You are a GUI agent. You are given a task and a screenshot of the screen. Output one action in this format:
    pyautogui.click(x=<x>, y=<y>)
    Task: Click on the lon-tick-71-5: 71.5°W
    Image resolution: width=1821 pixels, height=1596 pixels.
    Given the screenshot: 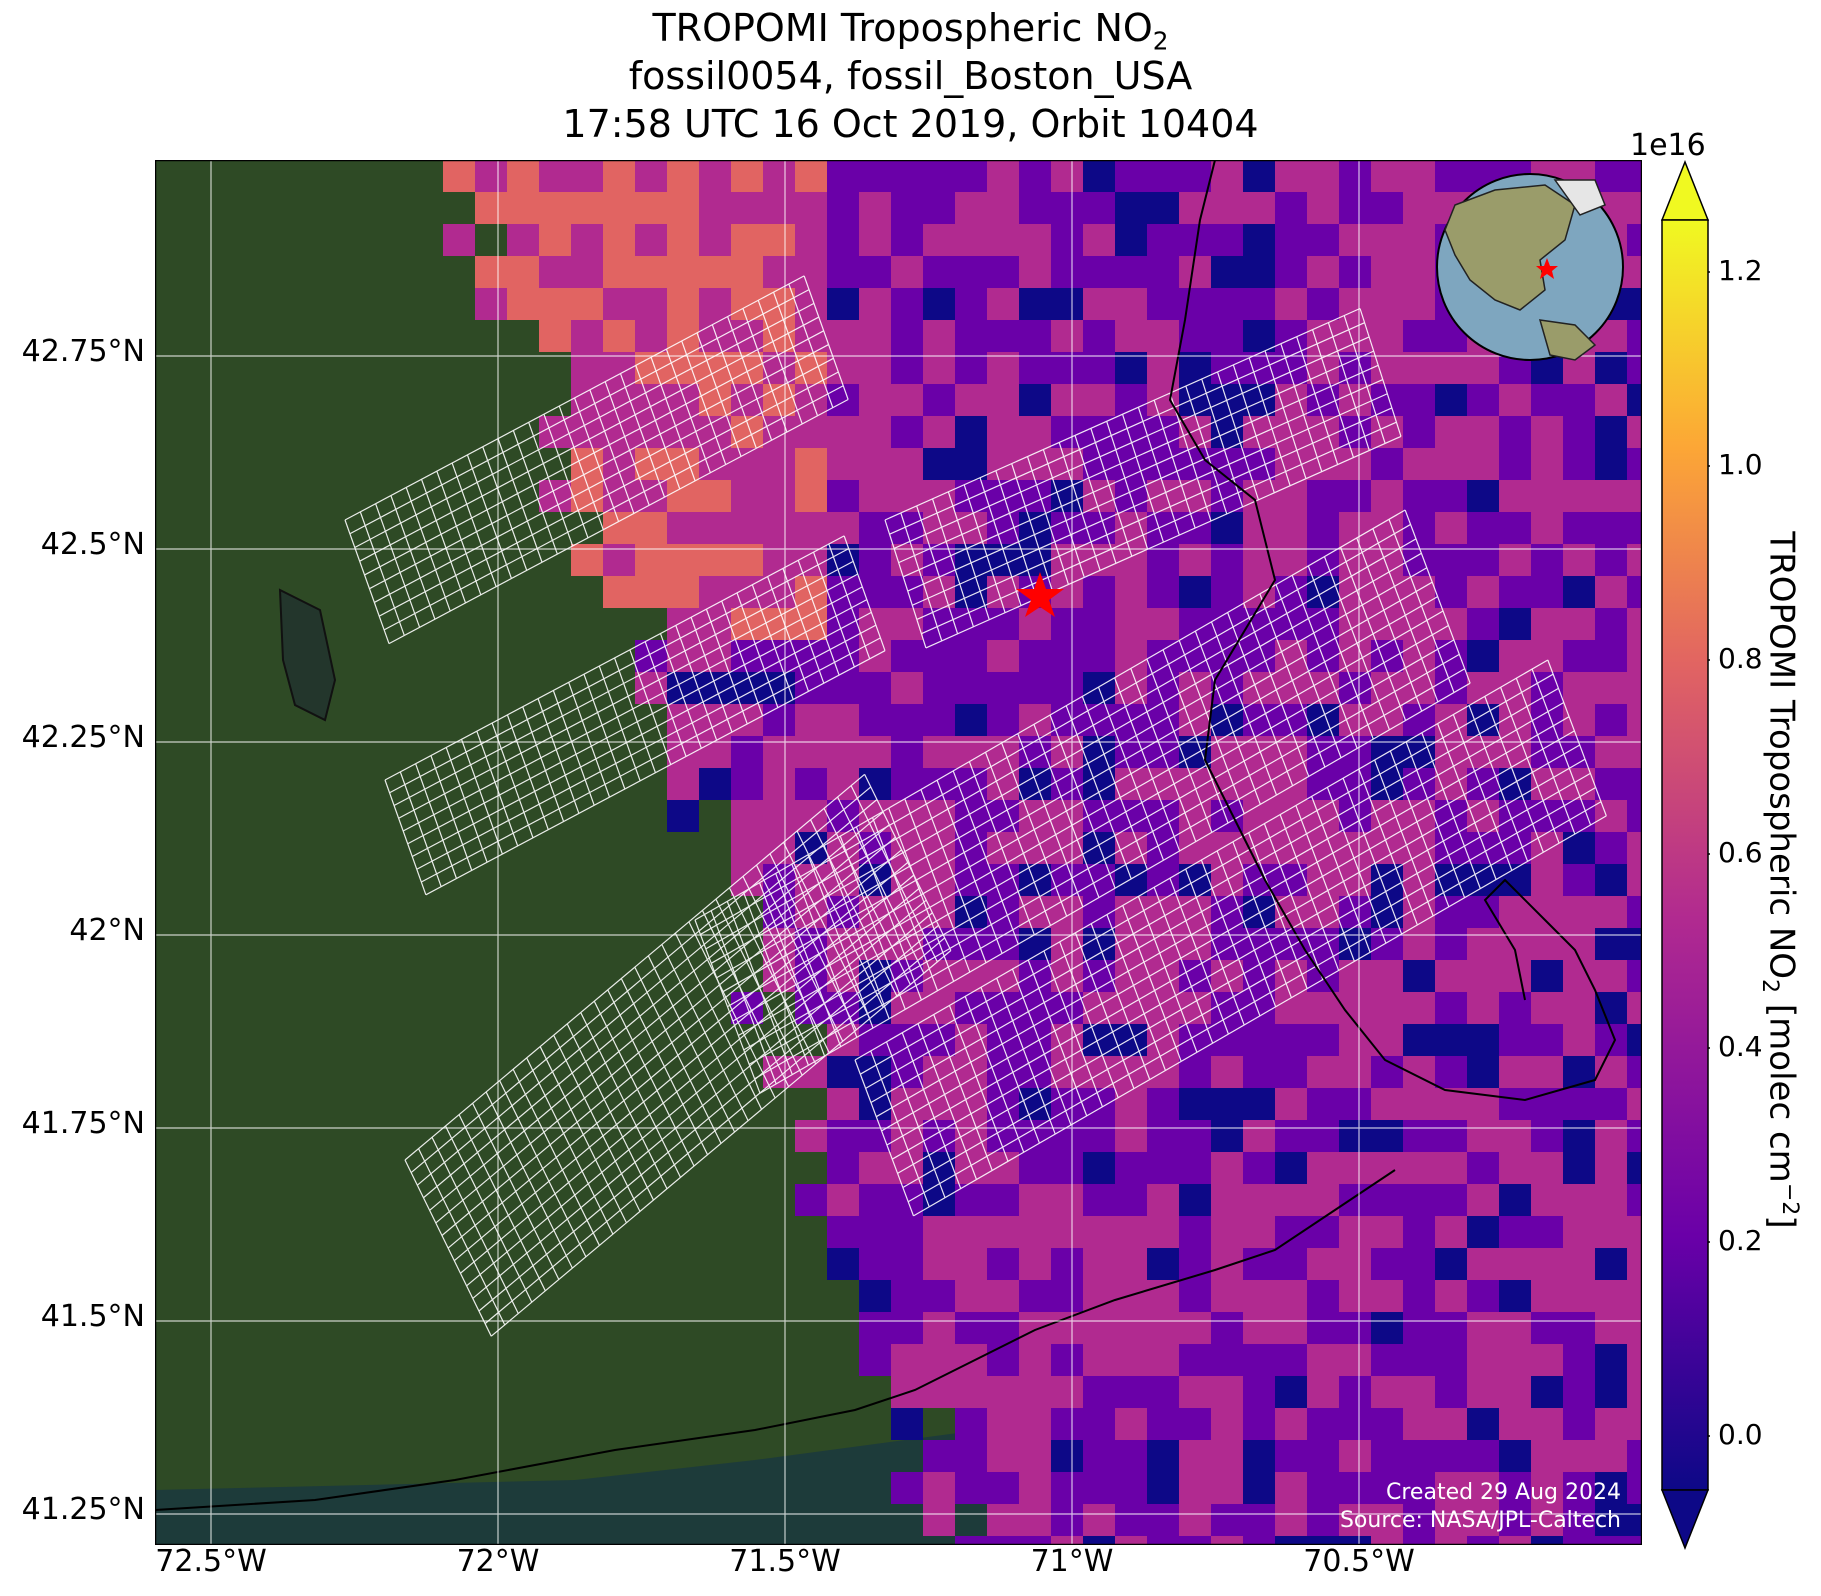 What is the action you would take?
    pyautogui.click(x=785, y=1561)
    